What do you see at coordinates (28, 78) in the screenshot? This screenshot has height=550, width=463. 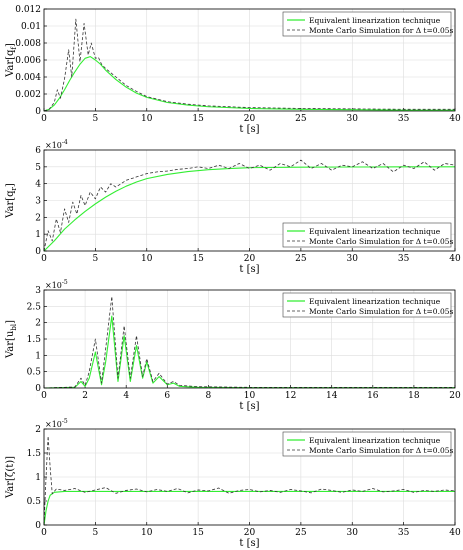 I see `y-tick-label: 0.004` at bounding box center [28, 78].